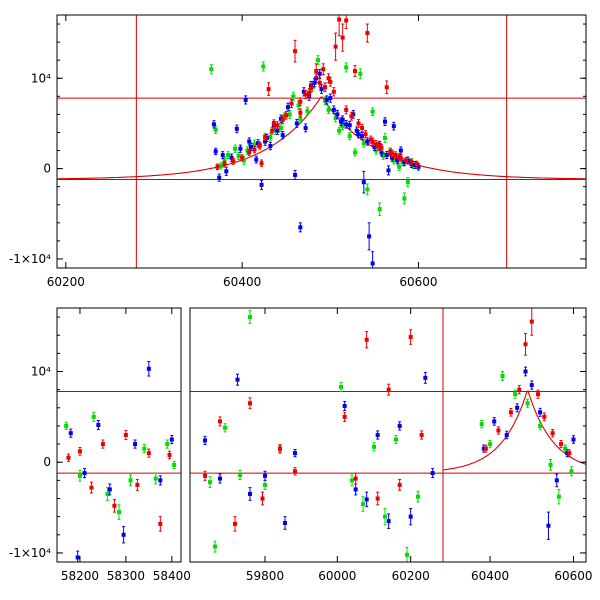 The height and width of the screenshot is (600, 600). Describe the element at coordinates (265, 576) in the screenshot. I see `x-tick-label: 59800` at that location.